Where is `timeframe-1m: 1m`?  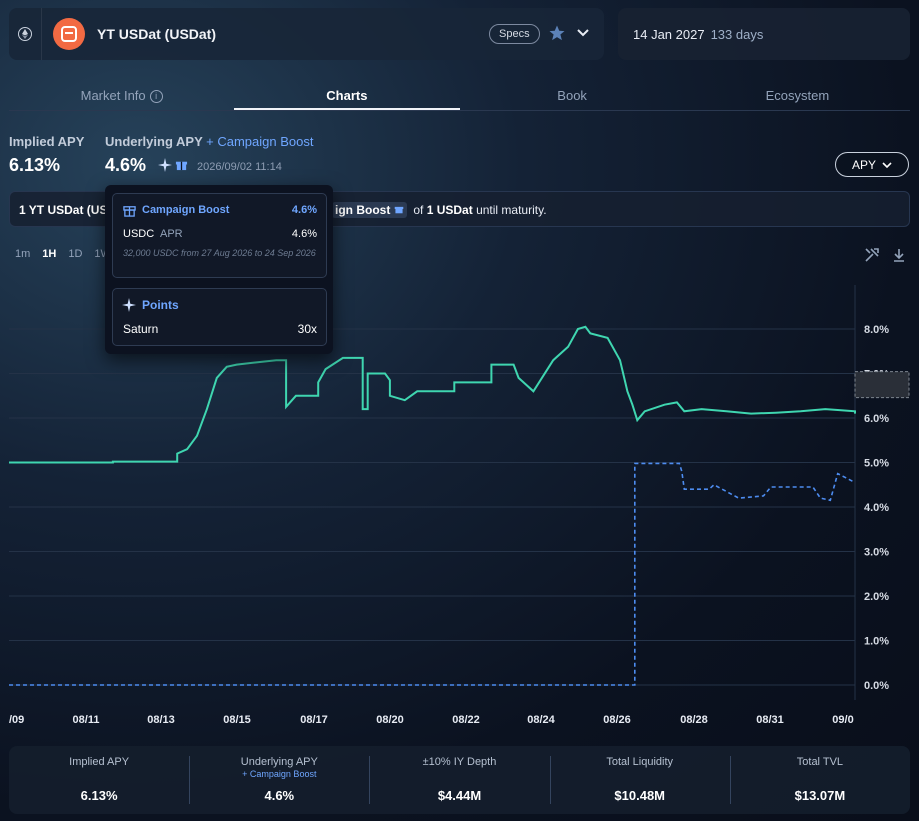 timeframe-1m: 1m is located at coordinates (23, 254).